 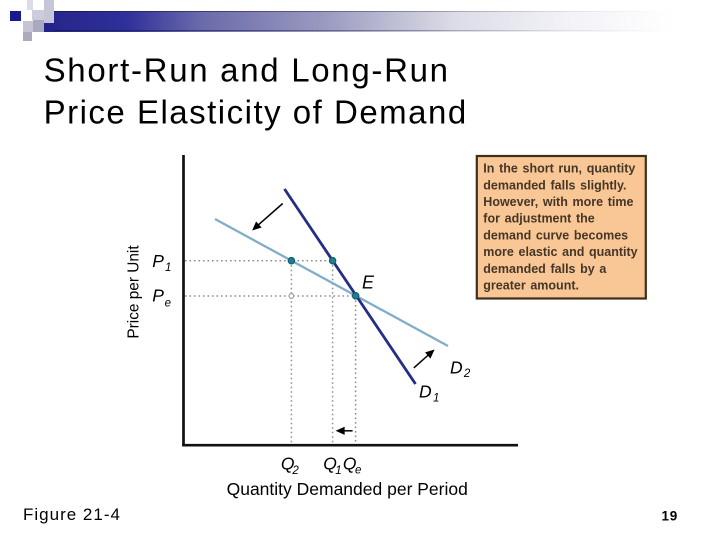 I want to click on svg-text: In the short run, quantity, so click(x=559, y=169).